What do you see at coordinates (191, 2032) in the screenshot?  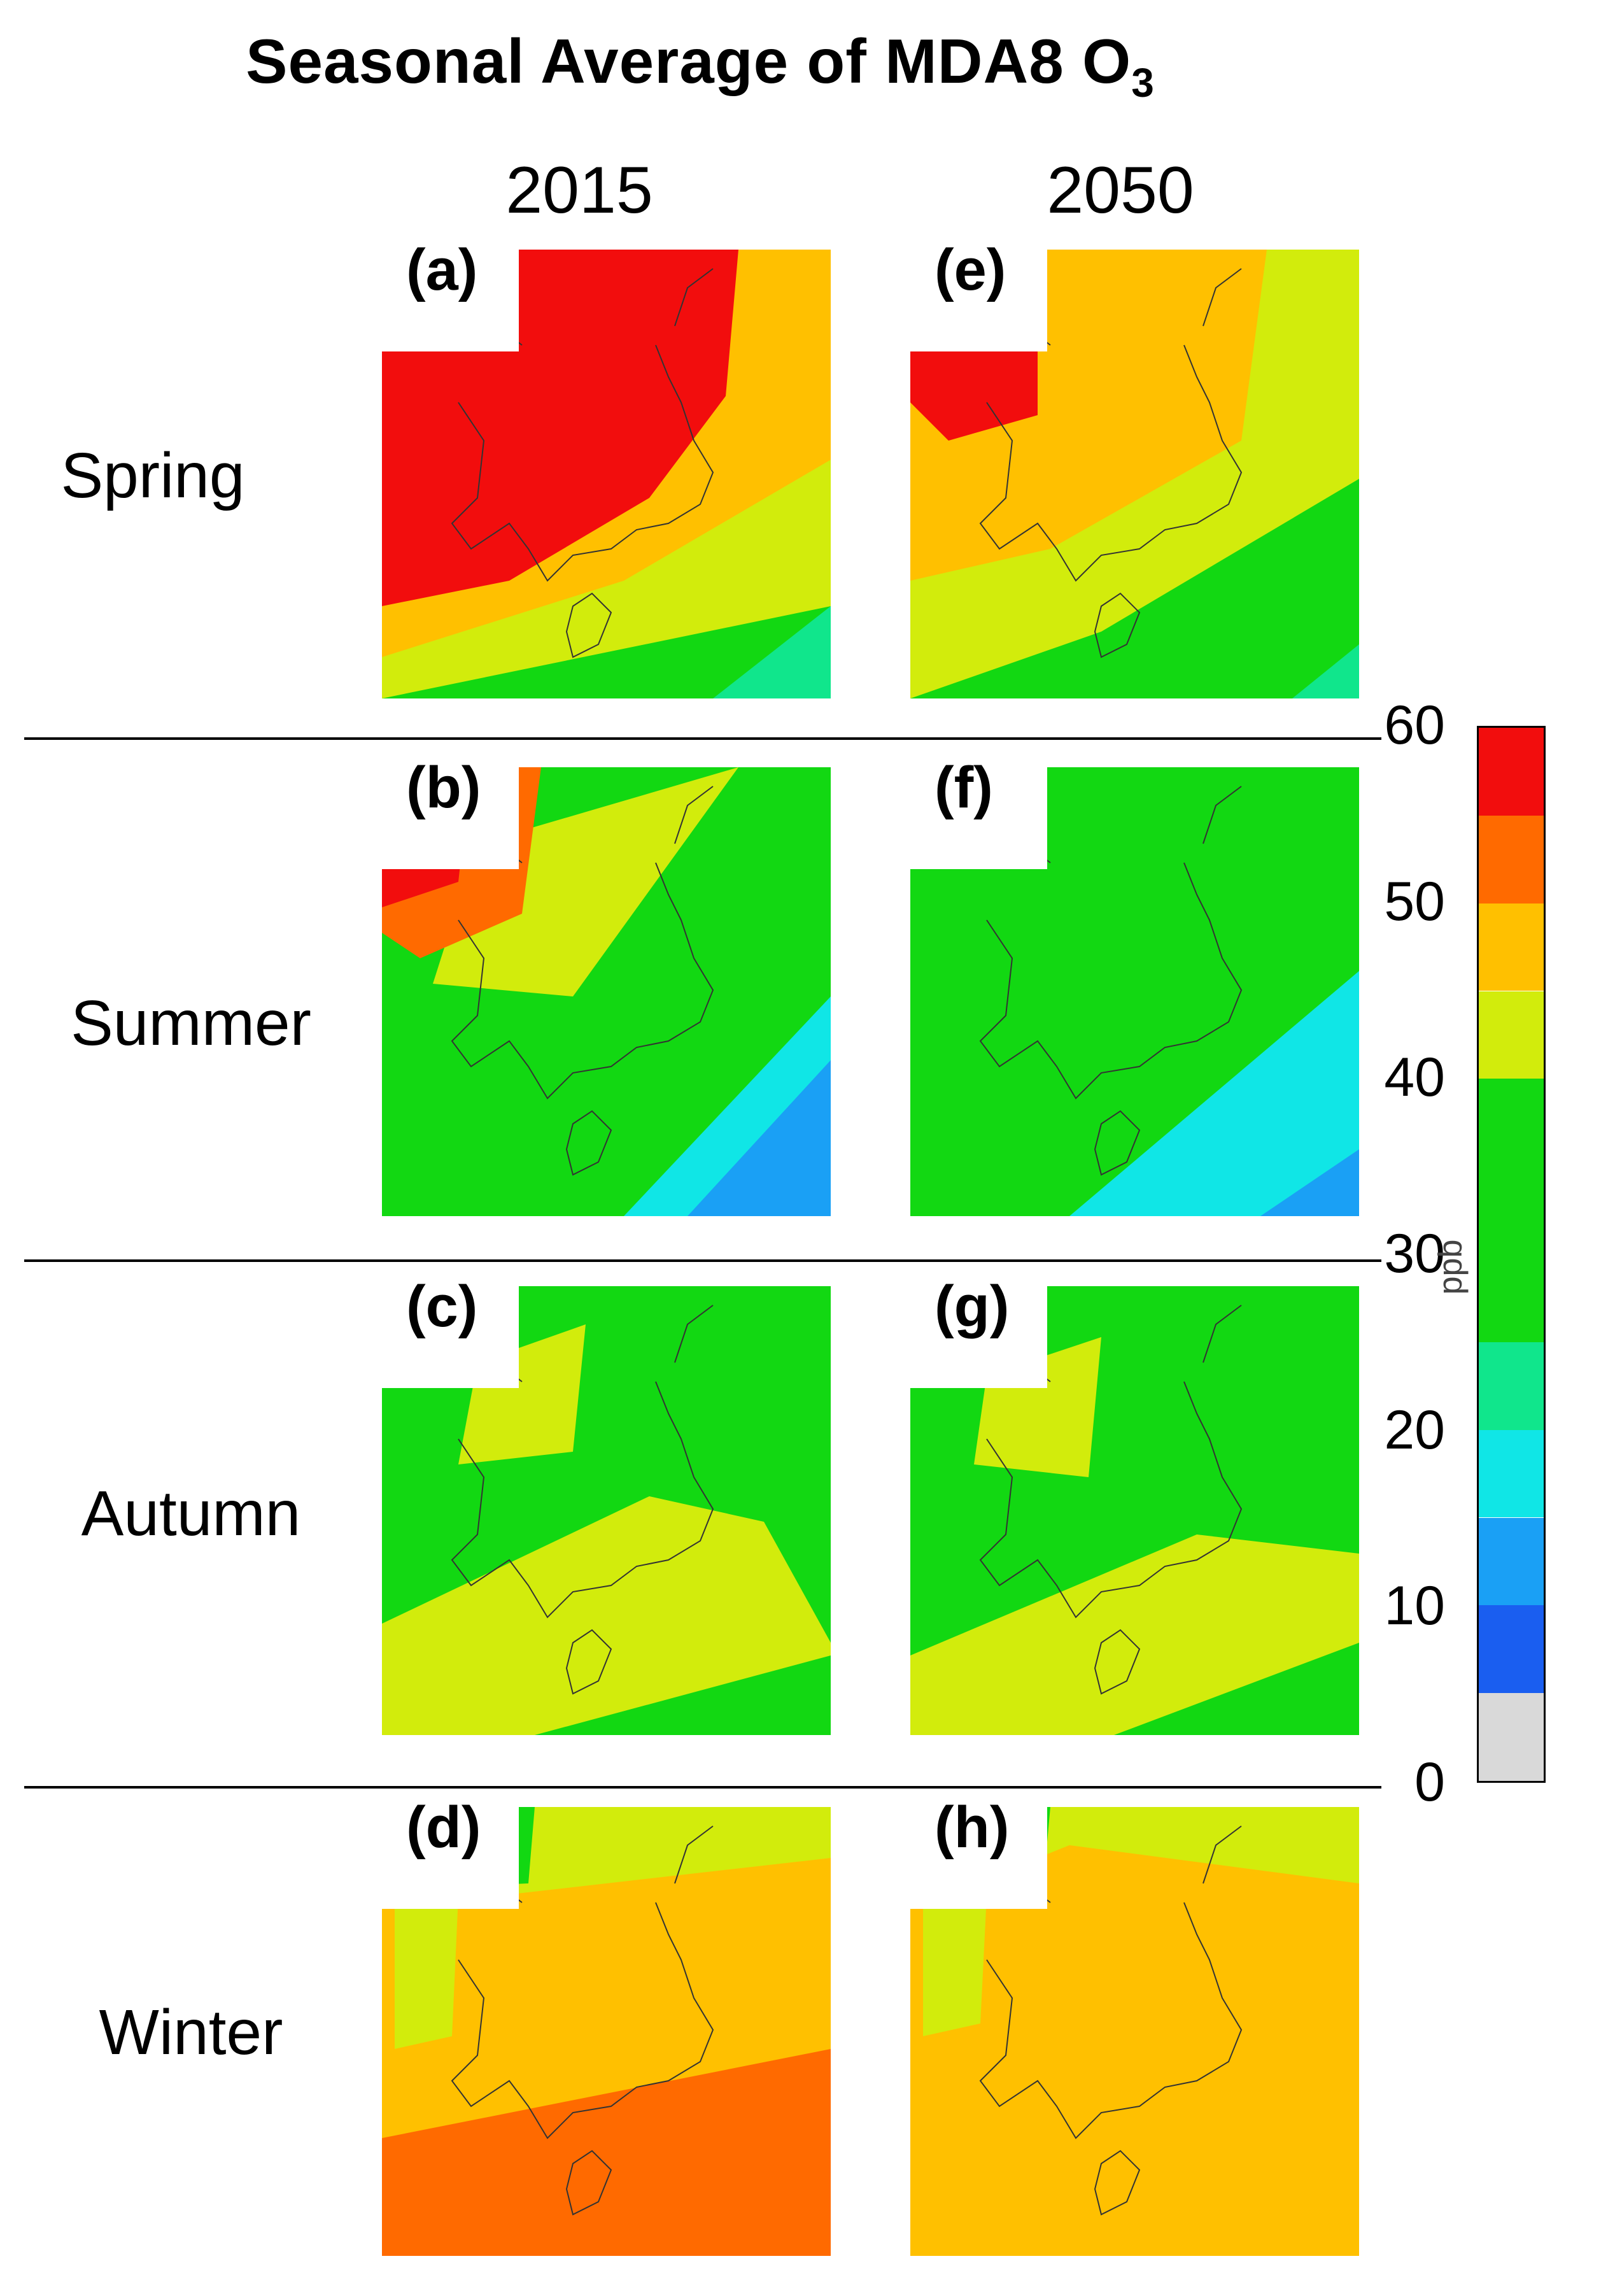 I see `season-label-winter: Winter` at bounding box center [191, 2032].